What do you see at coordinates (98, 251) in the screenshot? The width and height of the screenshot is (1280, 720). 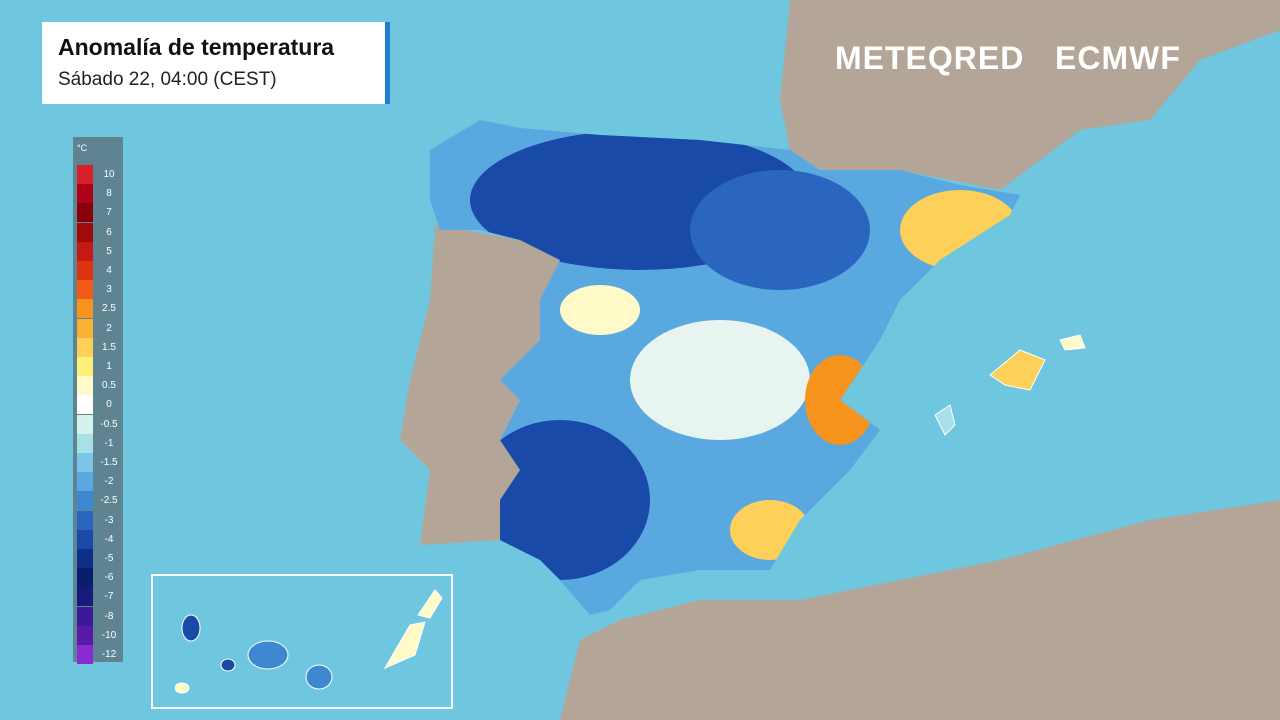 I see `legend-level: 5` at bounding box center [98, 251].